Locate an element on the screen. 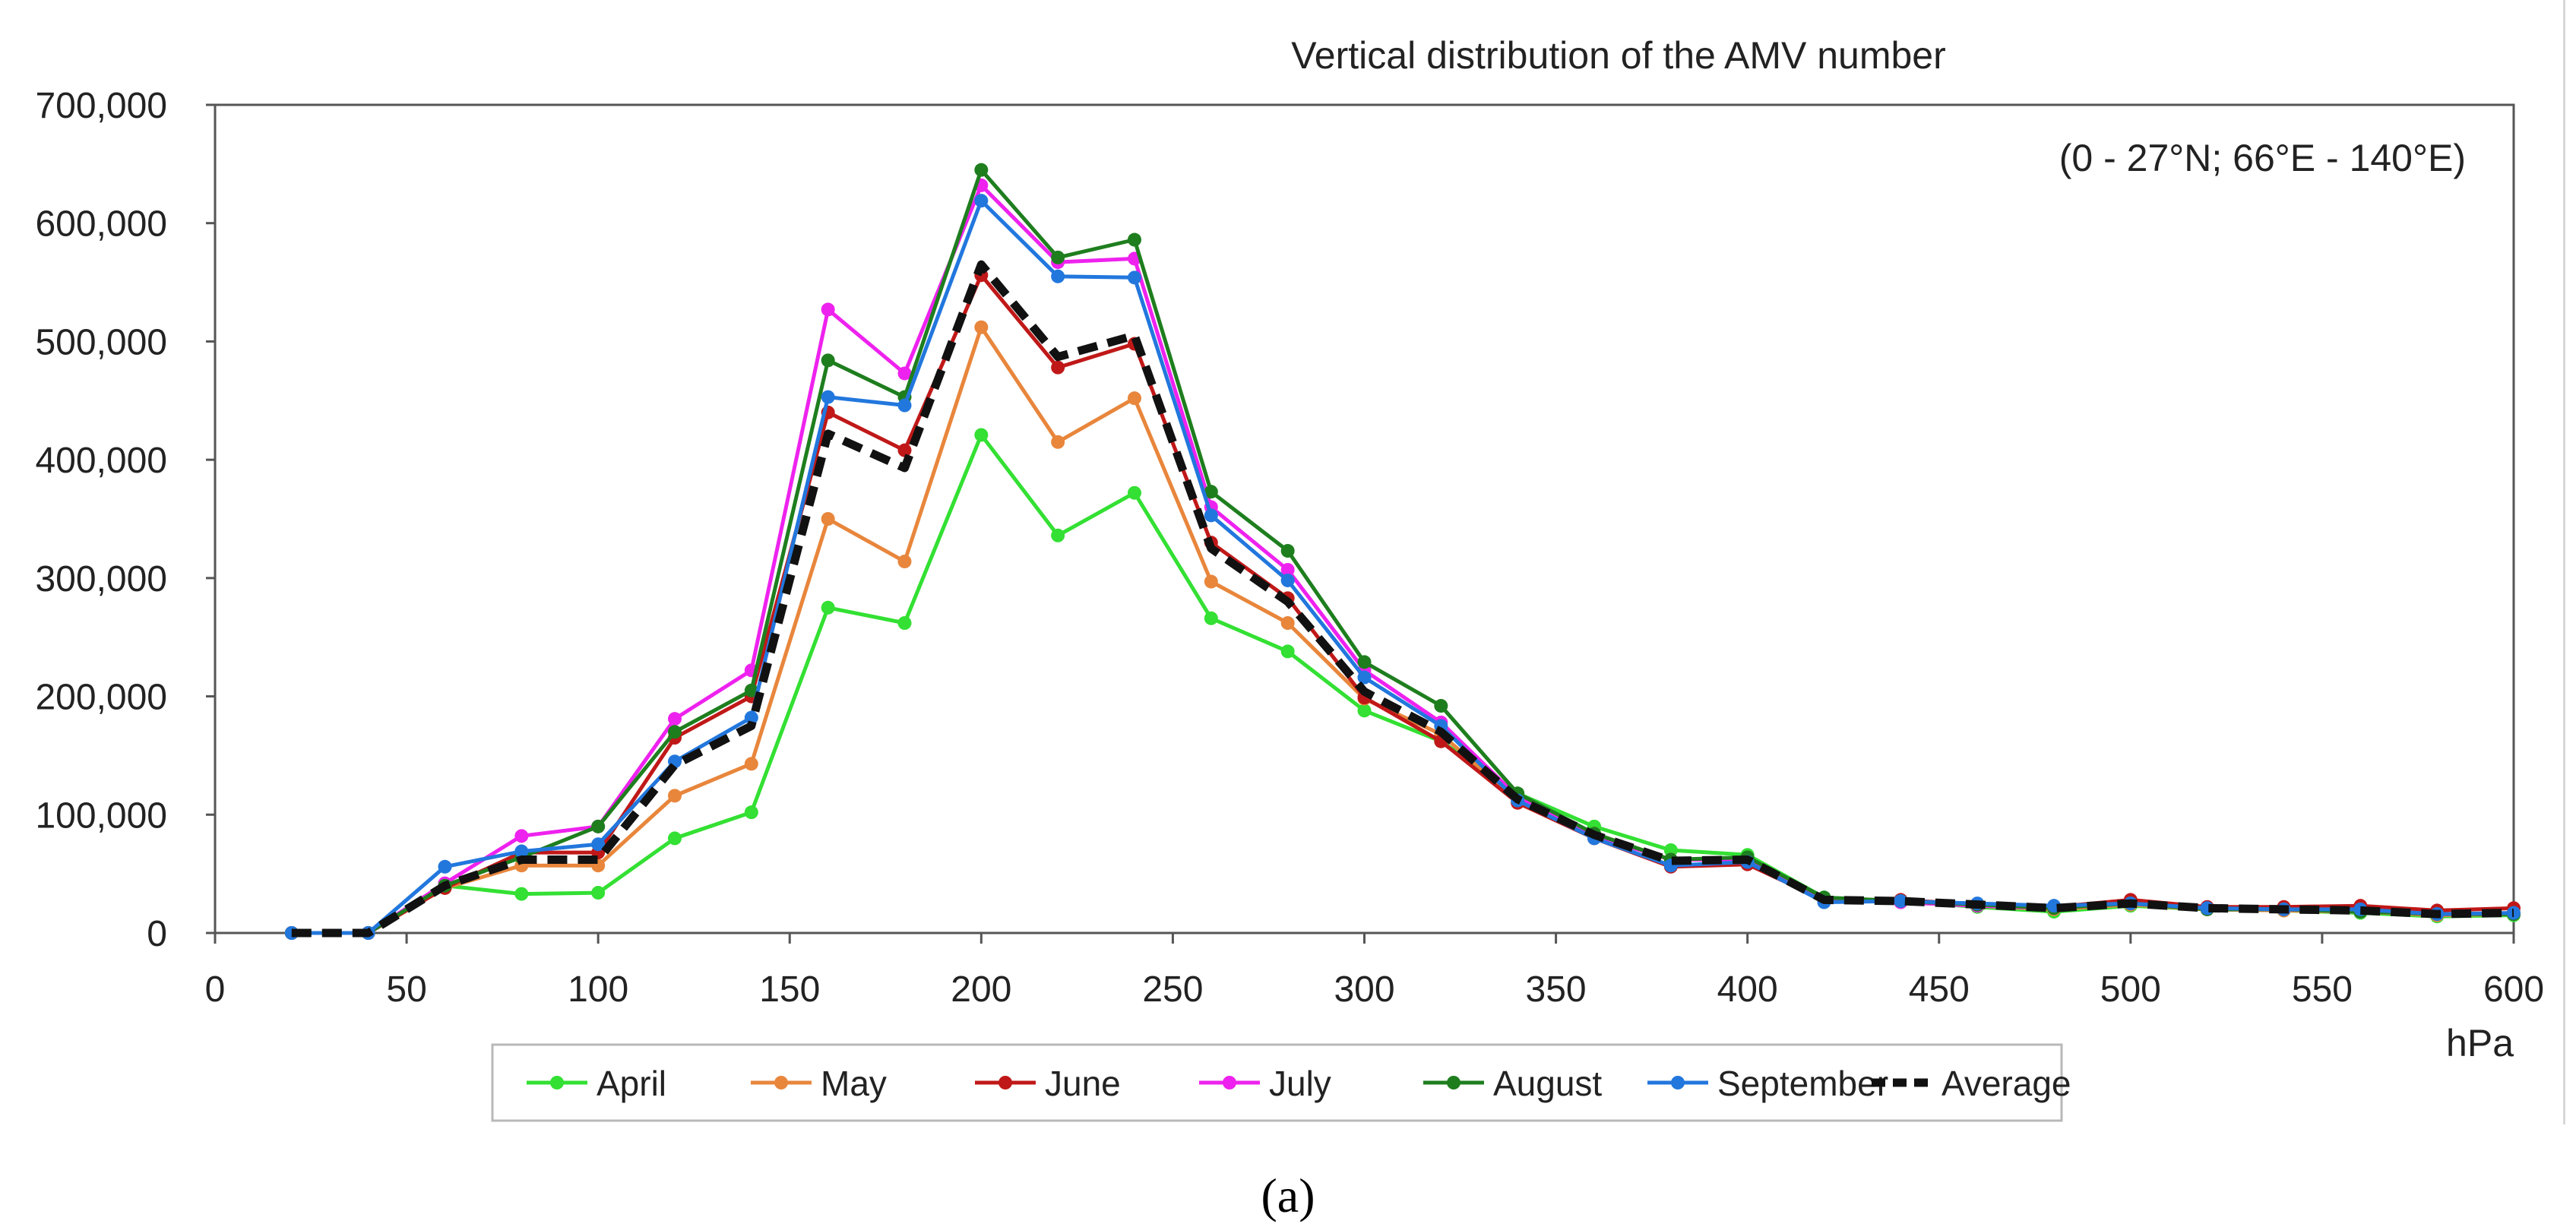 The image size is (2576, 1227). legend-marker-april is located at coordinates (557, 1082).